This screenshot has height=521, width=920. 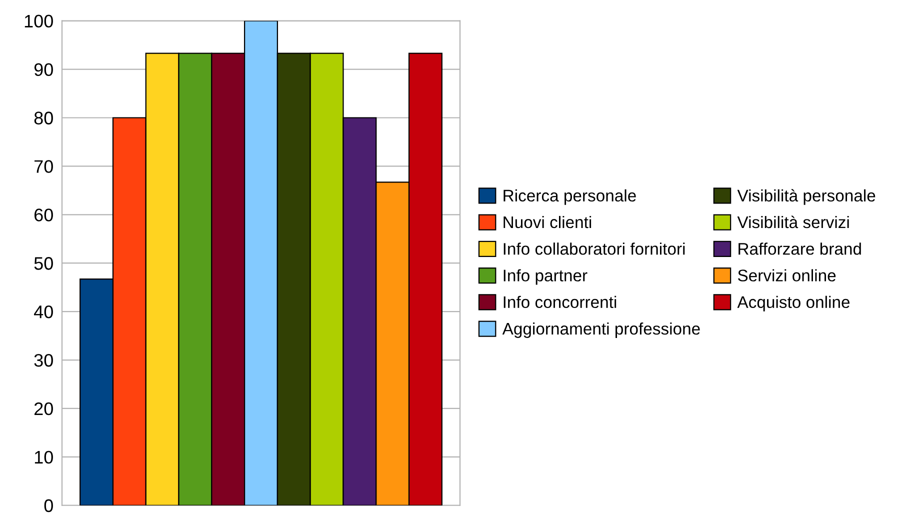 What do you see at coordinates (793, 304) in the screenshot?
I see `legend-label: Acquisto online` at bounding box center [793, 304].